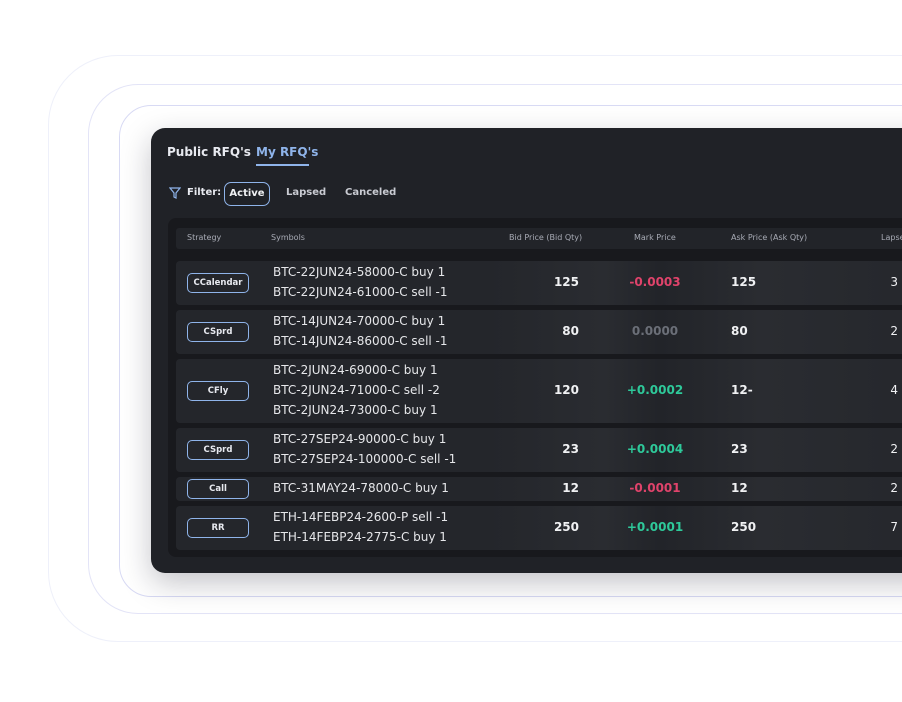  Describe the element at coordinates (894, 390) in the screenshot. I see `lapse: 4` at that location.